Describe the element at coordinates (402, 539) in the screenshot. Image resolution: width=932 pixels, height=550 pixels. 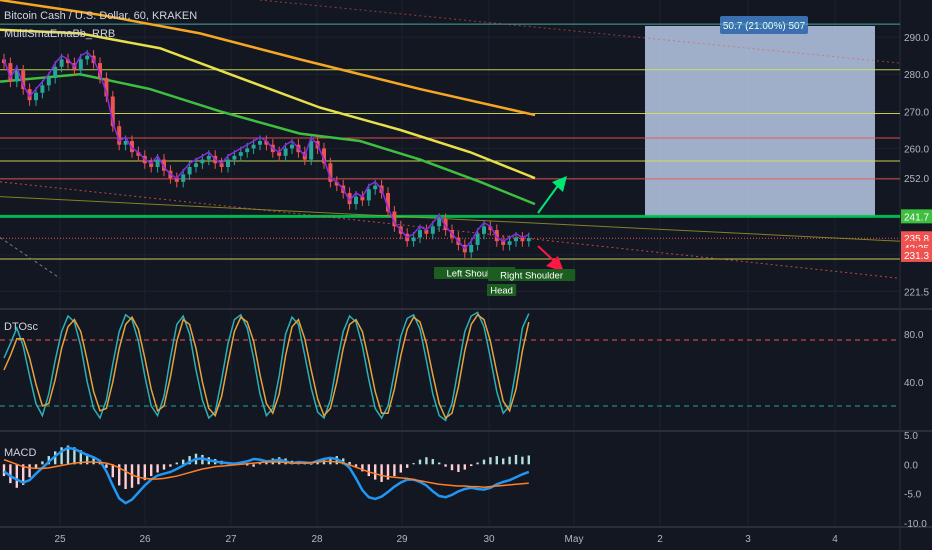
I see `time-axis-label: 29` at that location.